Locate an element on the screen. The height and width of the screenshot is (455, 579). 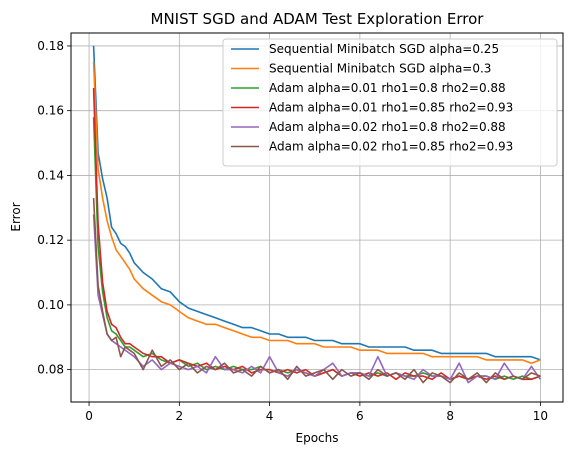
x-tick-label: 0 is located at coordinates (89, 416).